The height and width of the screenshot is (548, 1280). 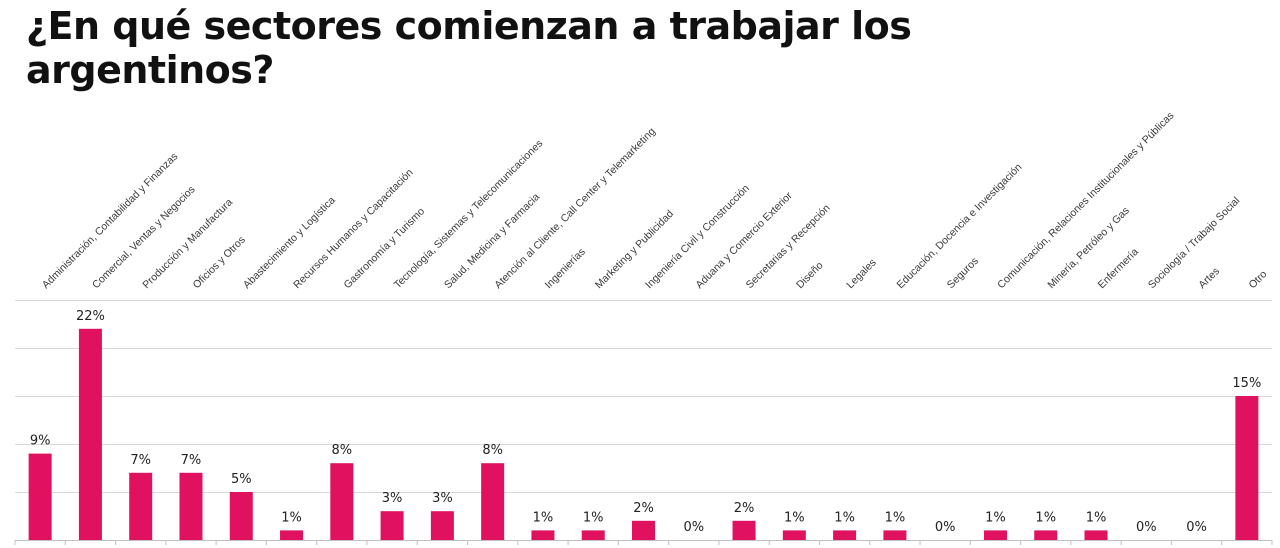 I want to click on category-label: Oficios y Otros, so click(x=219, y=262).